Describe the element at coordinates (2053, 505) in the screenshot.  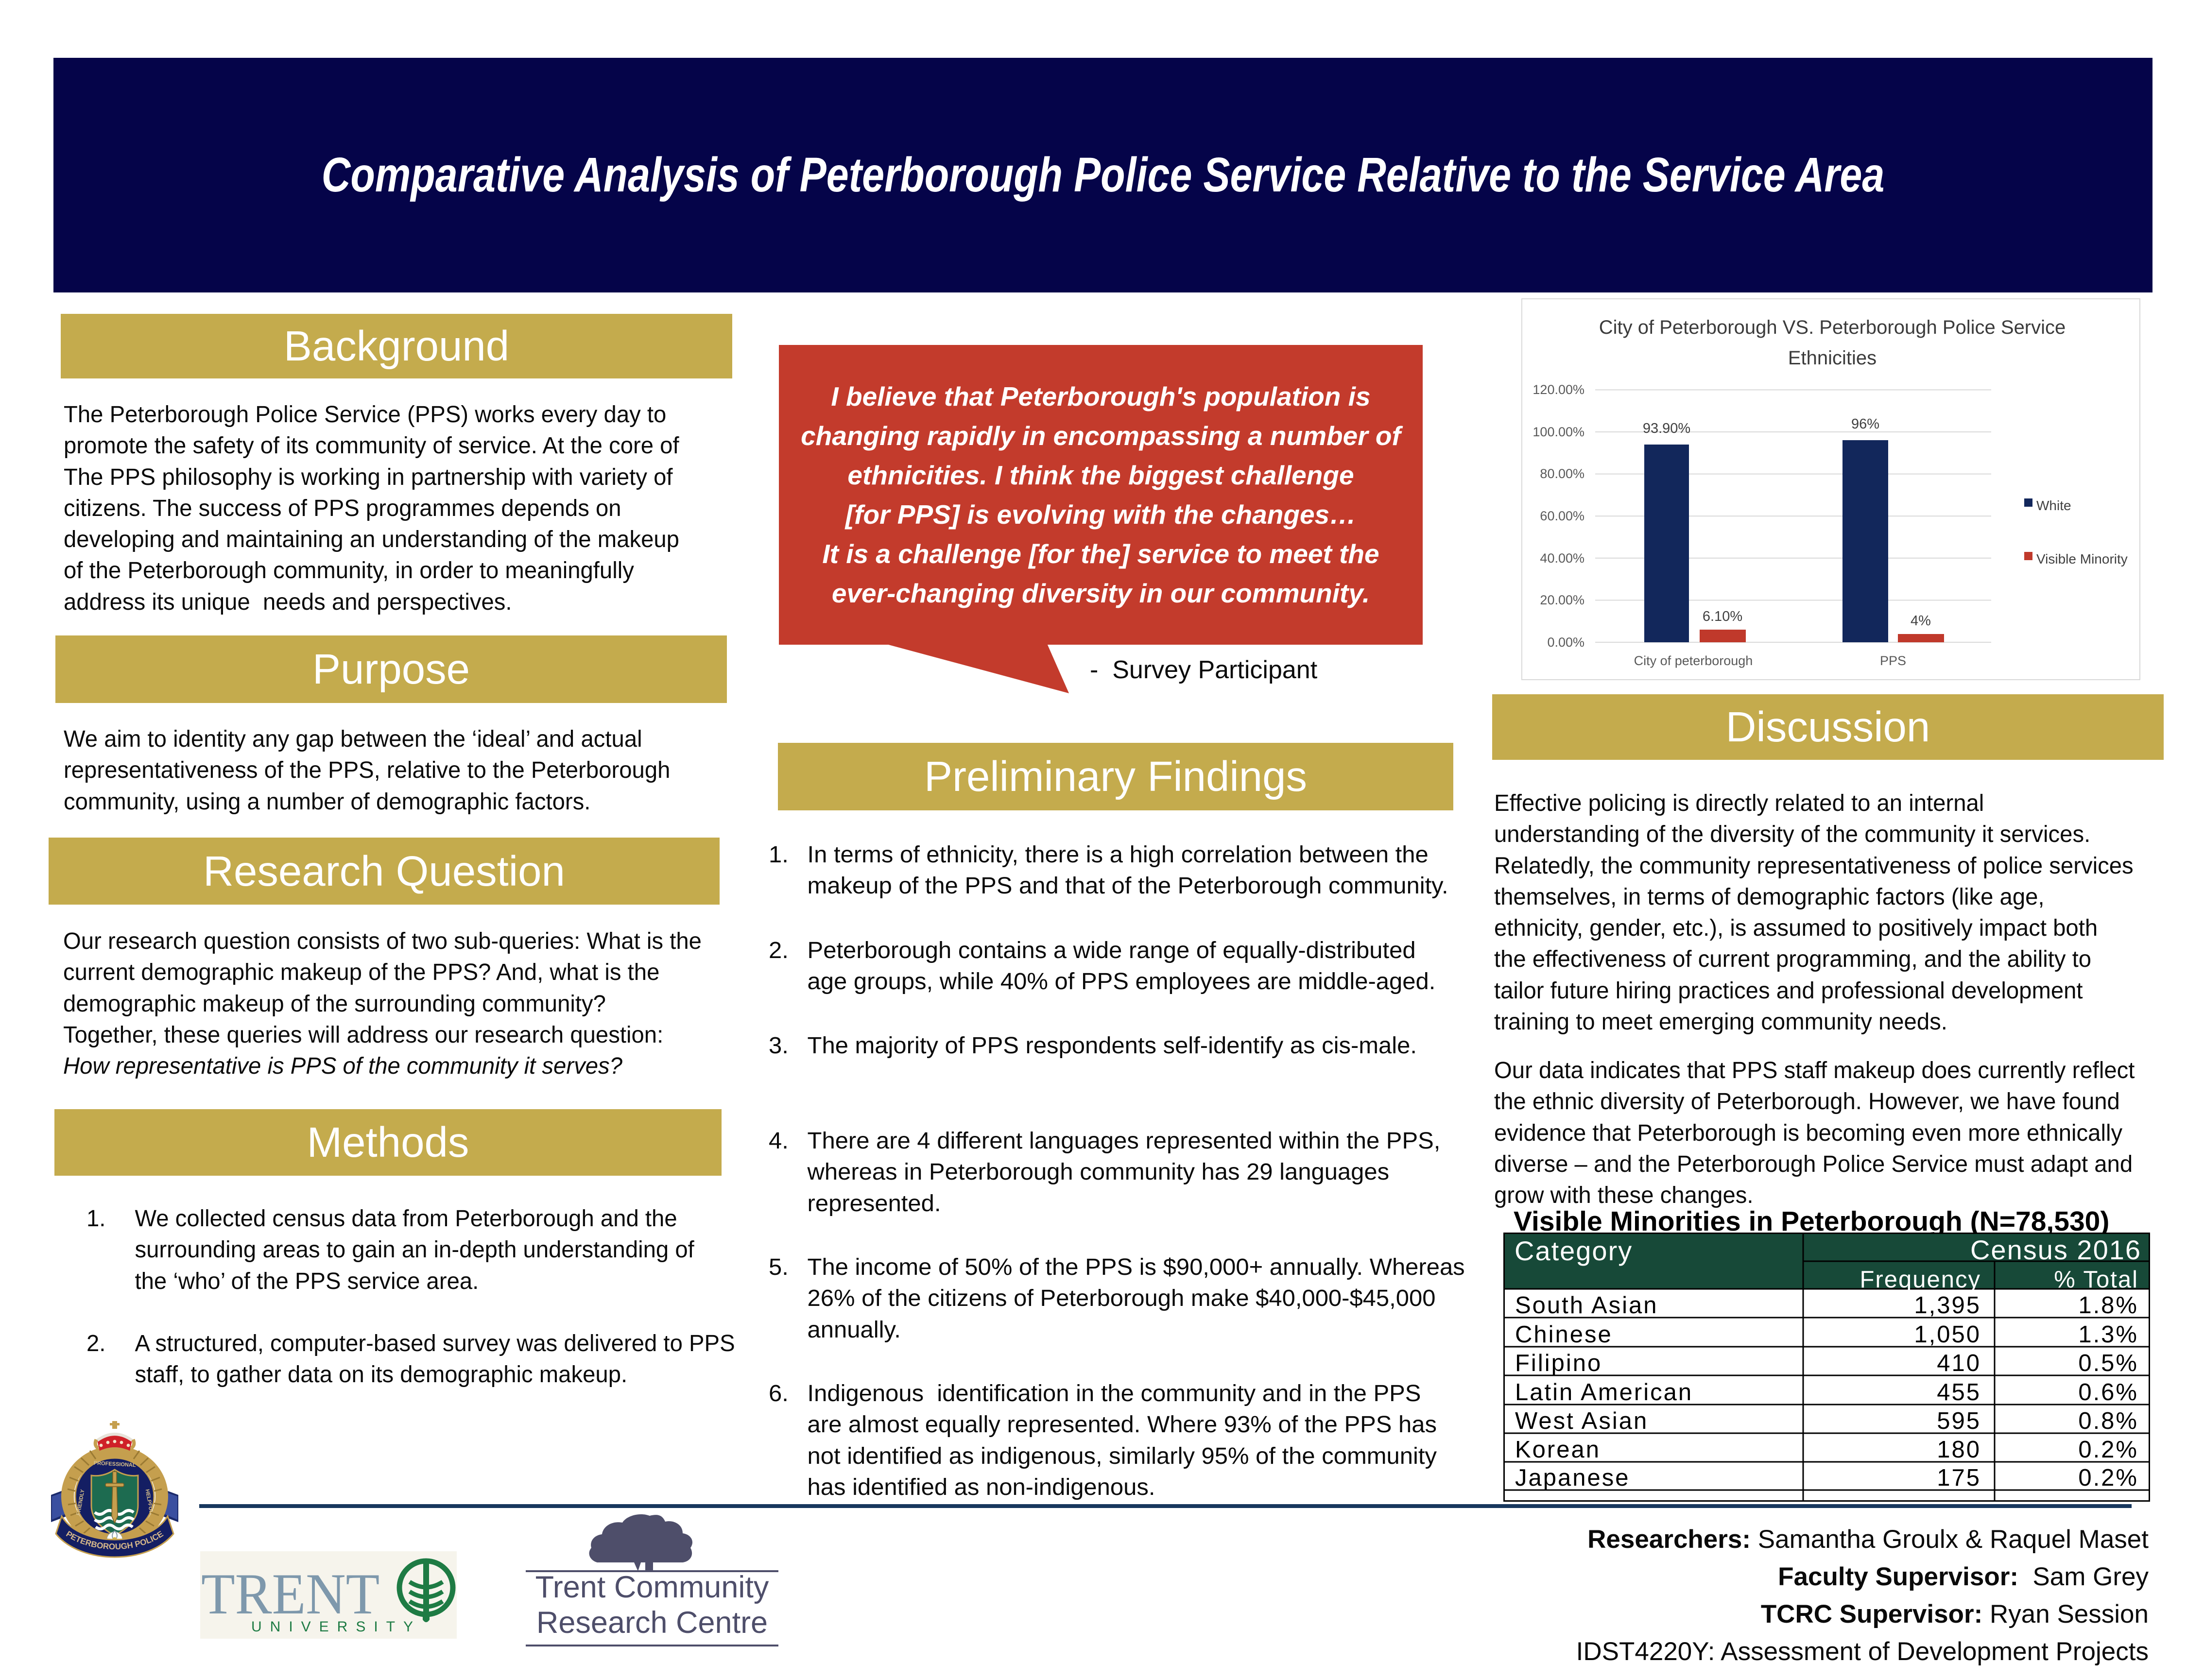
I see `svg-text: White` at that location.